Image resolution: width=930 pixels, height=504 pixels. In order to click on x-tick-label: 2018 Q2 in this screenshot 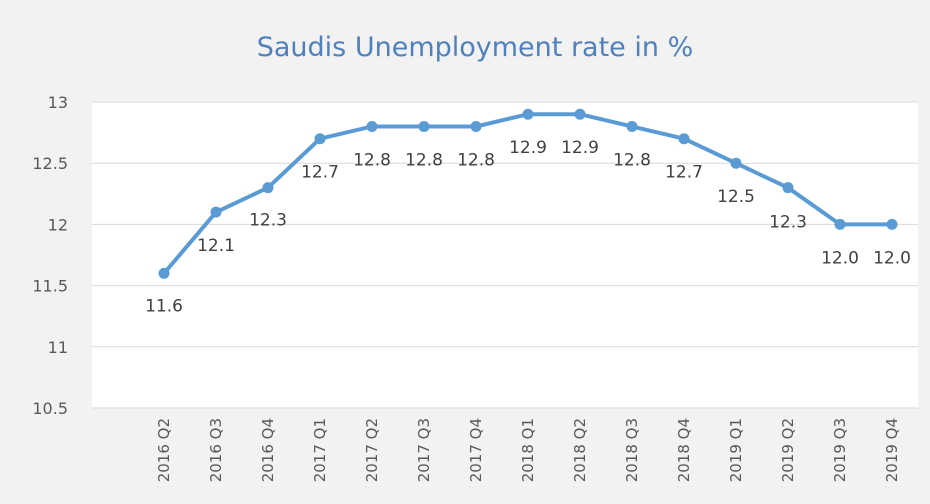, I will do `click(580, 450)`.